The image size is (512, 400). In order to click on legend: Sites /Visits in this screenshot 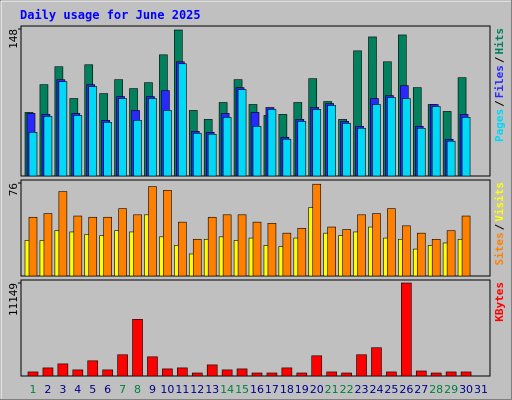, I will do `click(499, 224)`.